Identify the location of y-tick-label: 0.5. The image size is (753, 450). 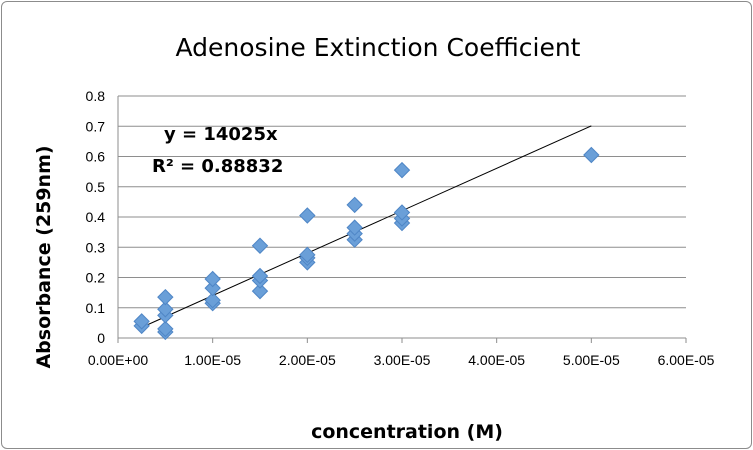
(96, 187).